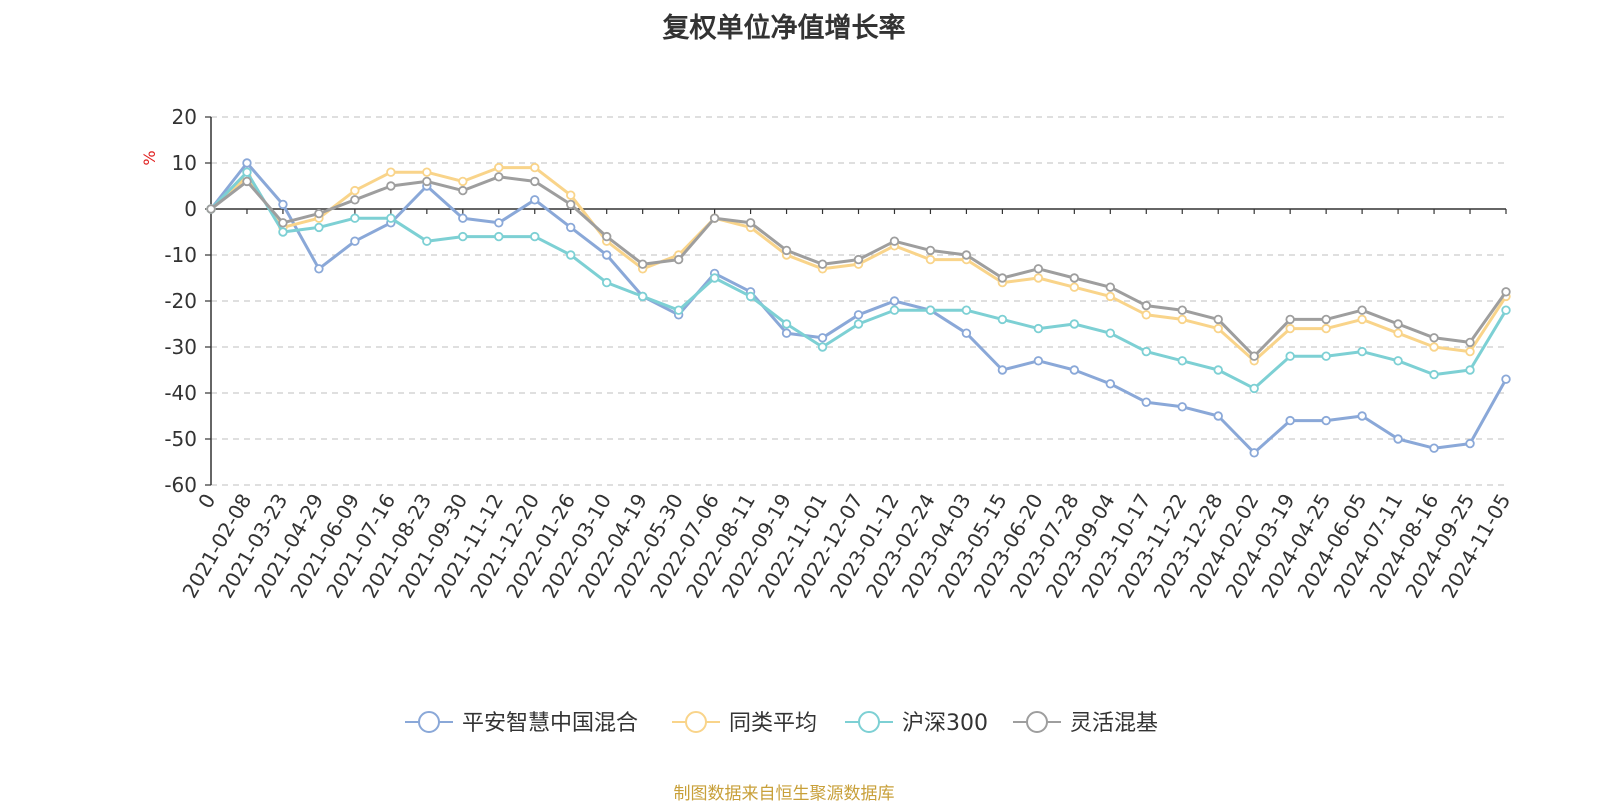  Describe the element at coordinates (945, 723) in the screenshot. I see `legend-label: 沪深300` at that location.